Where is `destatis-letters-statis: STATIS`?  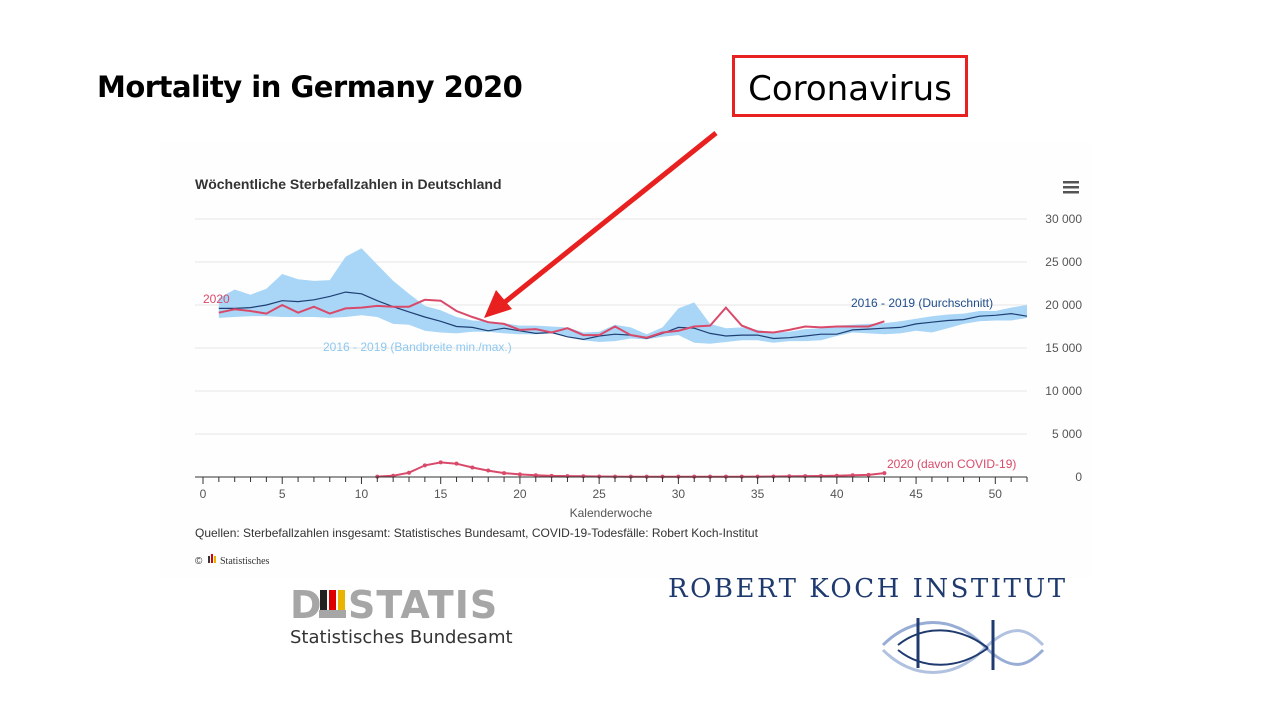
destatis-letters-statis: STATIS is located at coordinates (423, 605).